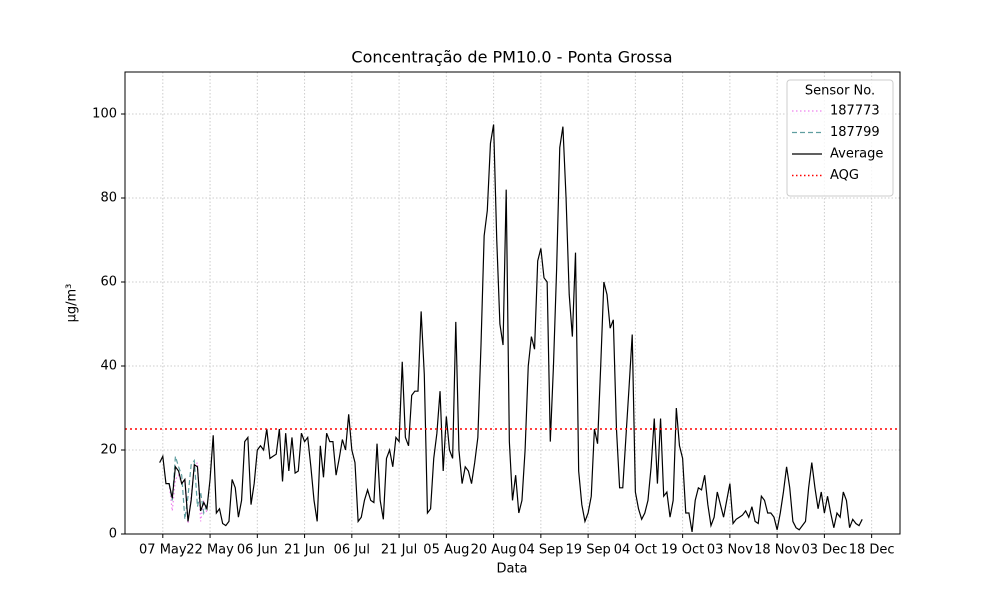  I want to click on x-tick-label: 21 Jun, so click(304, 550).